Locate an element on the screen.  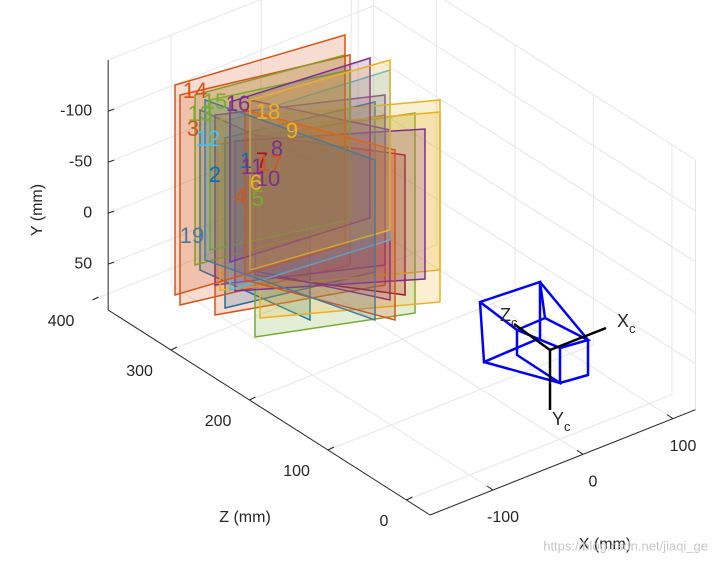
y-tick-label: -100 is located at coordinates (76, 110).